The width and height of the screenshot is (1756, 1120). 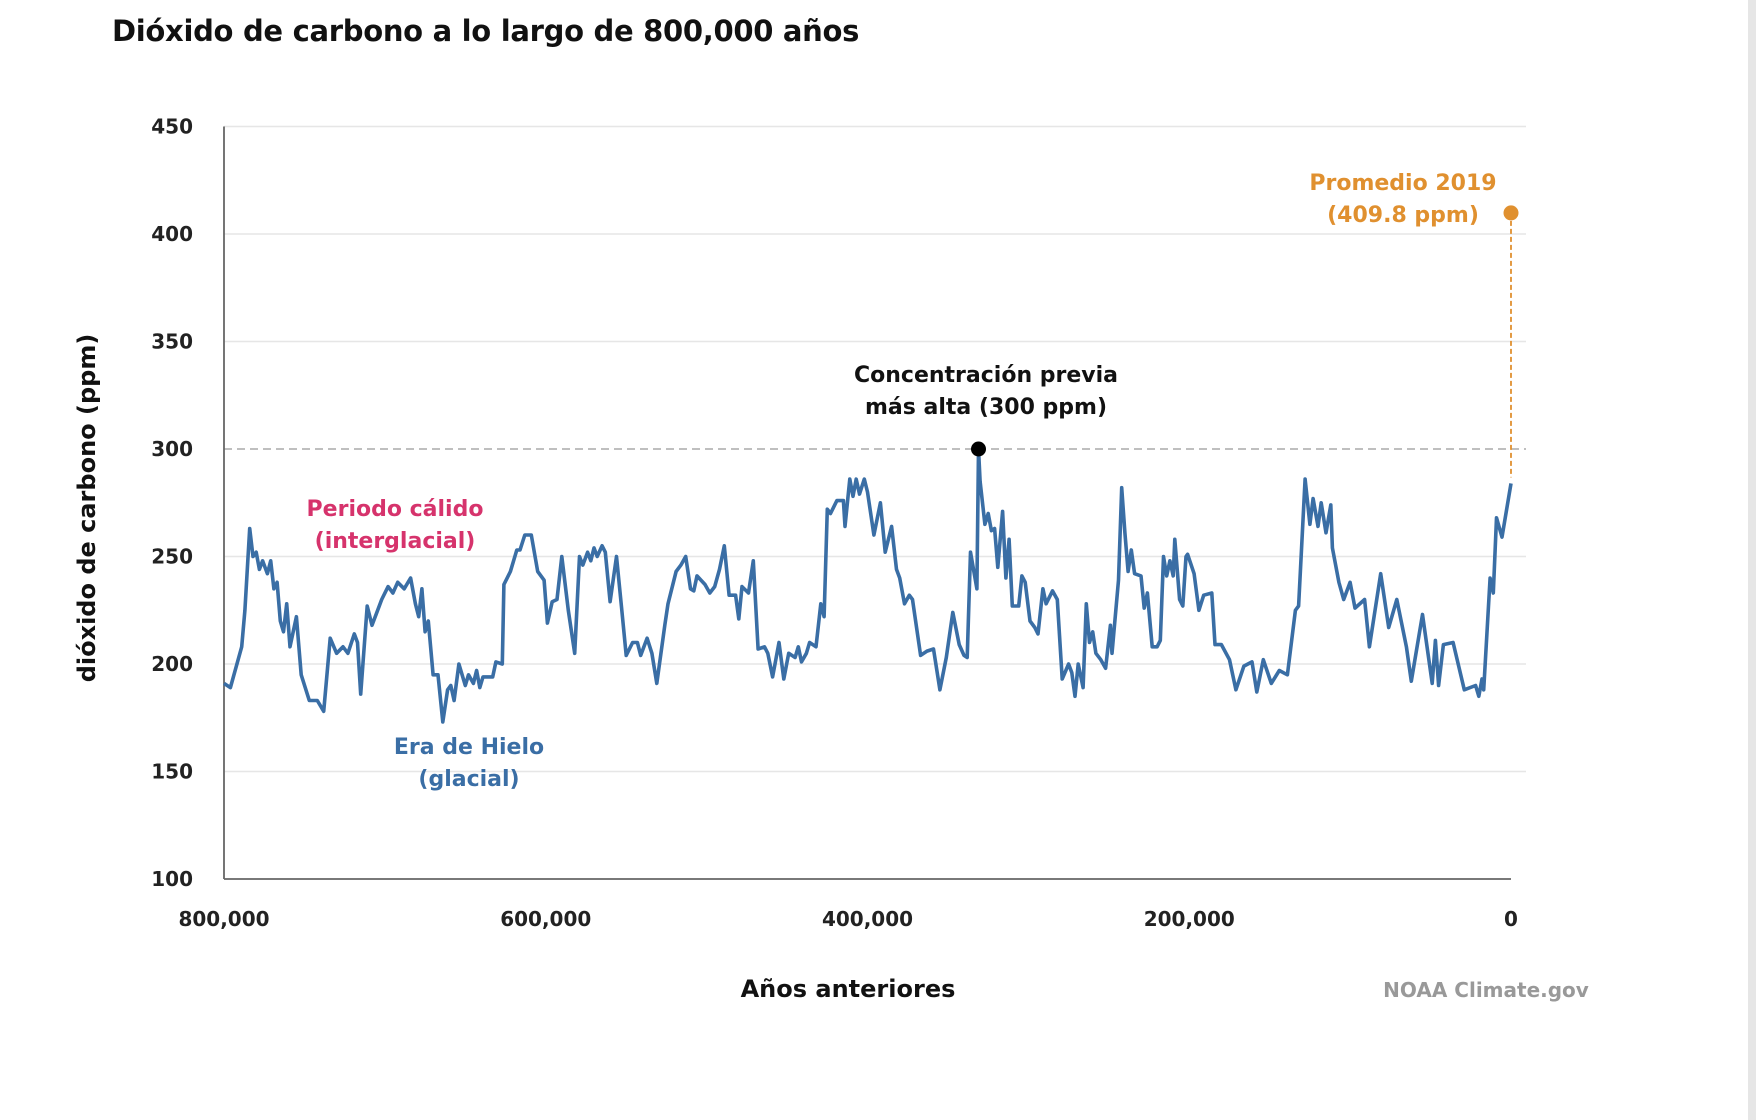 I want to click on y-tick-label: 350, so click(x=172, y=342).